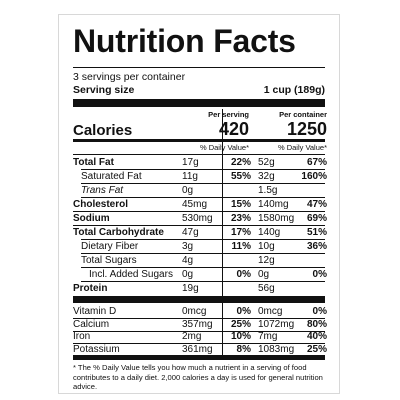 This screenshot has height=400, width=400. Describe the element at coordinates (276, 324) in the screenshot. I see `container-amount: 1072mg` at that location.